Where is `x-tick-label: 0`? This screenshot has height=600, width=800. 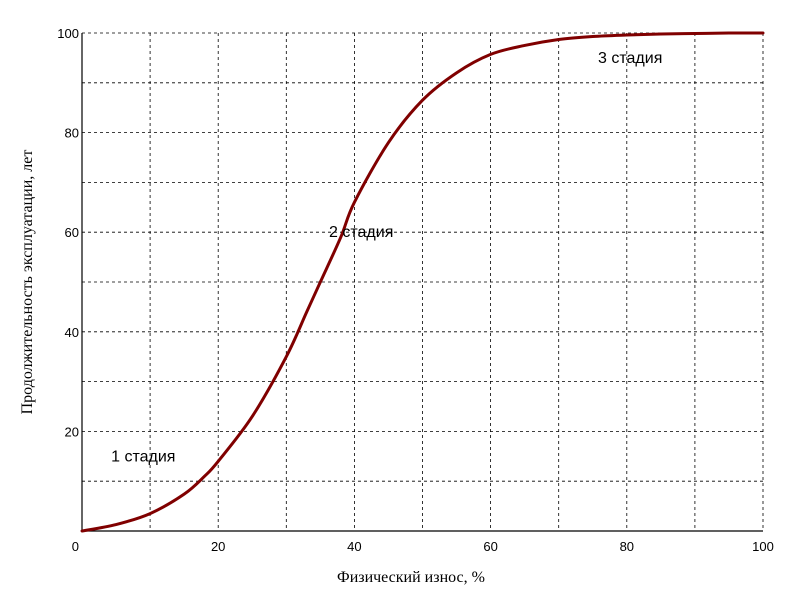 x-tick-label: 0 is located at coordinates (75, 546).